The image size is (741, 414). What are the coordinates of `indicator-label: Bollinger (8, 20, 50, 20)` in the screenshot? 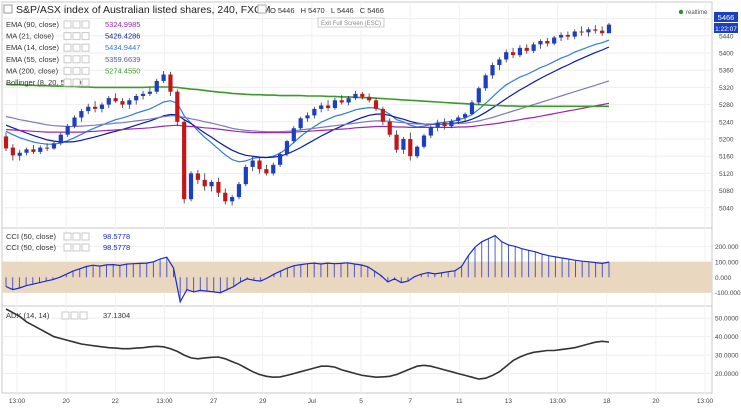 It's located at (45, 82).